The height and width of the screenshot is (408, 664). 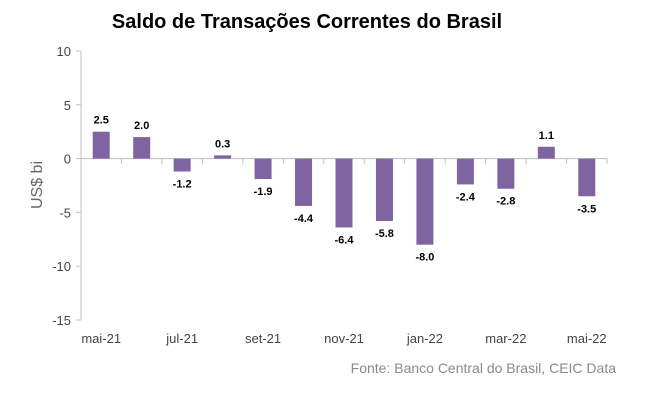 What do you see at coordinates (61, 320) in the screenshot?
I see `y-tick-label: -15` at bounding box center [61, 320].